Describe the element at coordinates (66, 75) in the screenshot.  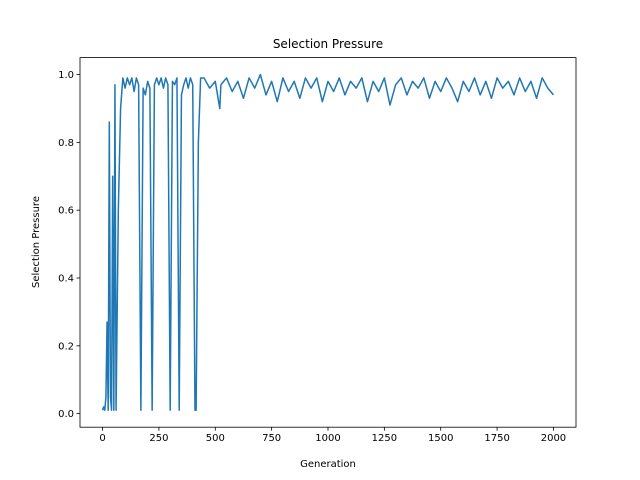
I see `y-tick-label: 1.0` at that location.